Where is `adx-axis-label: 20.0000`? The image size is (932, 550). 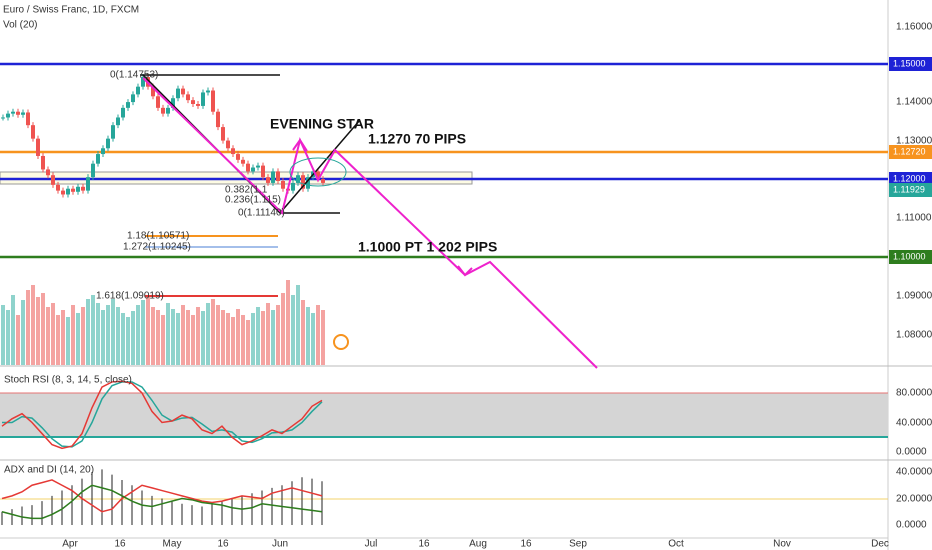 adx-axis-label: 20.0000 is located at coordinates (914, 499).